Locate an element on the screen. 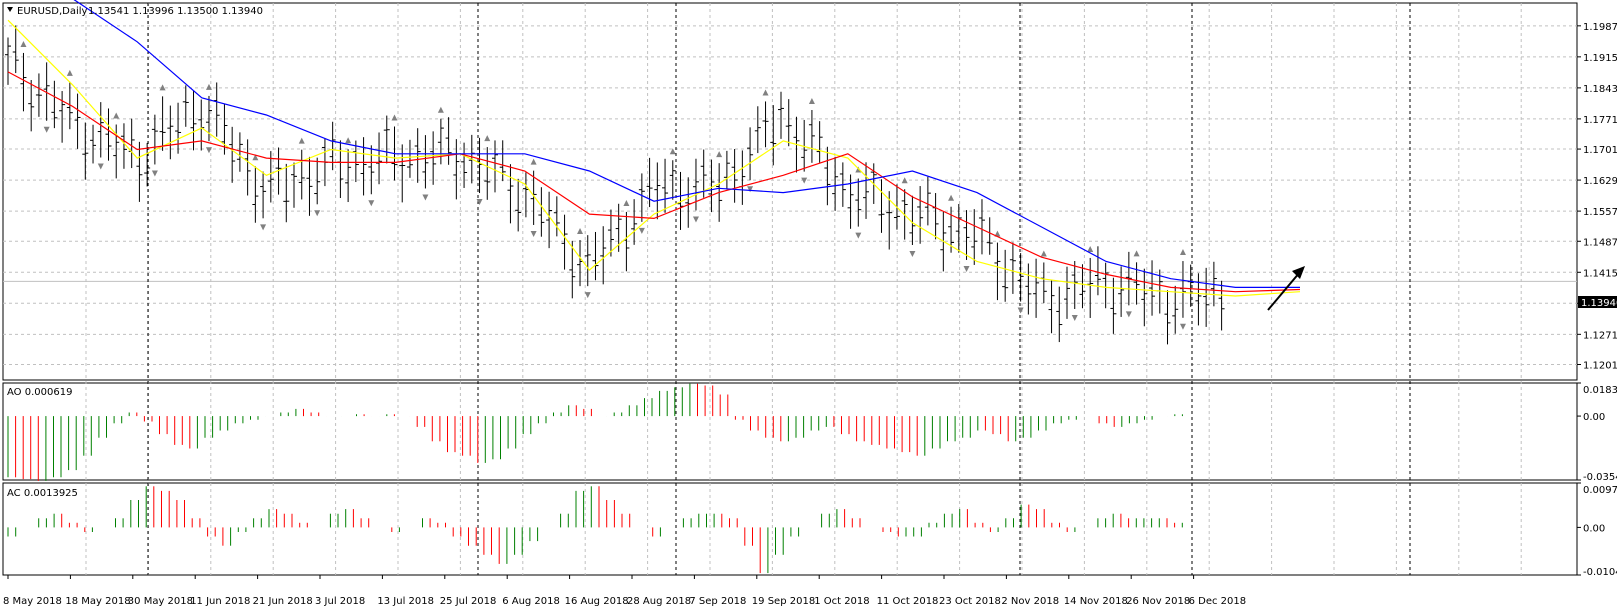 The width and height of the screenshot is (1617, 613). date-tick-label: 19 Sep 2018 is located at coordinates (783, 601).